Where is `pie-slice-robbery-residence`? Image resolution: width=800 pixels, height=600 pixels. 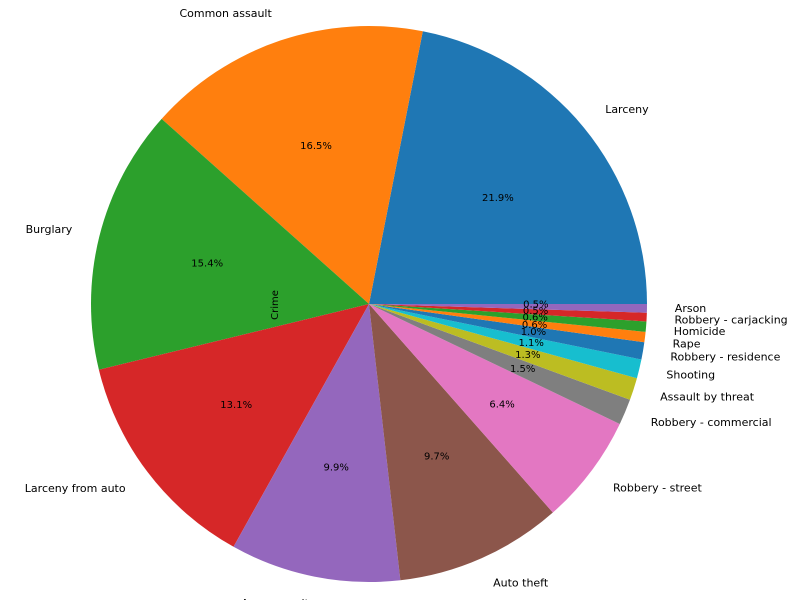
pie-slice-robbery-residence is located at coordinates (507, 332).